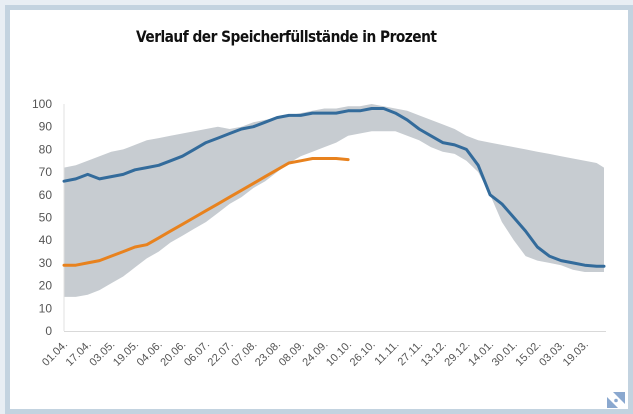 The width and height of the screenshot is (633, 414). Describe the element at coordinates (457, 354) in the screenshot. I see `x-tick-label: 29.12.` at that location.